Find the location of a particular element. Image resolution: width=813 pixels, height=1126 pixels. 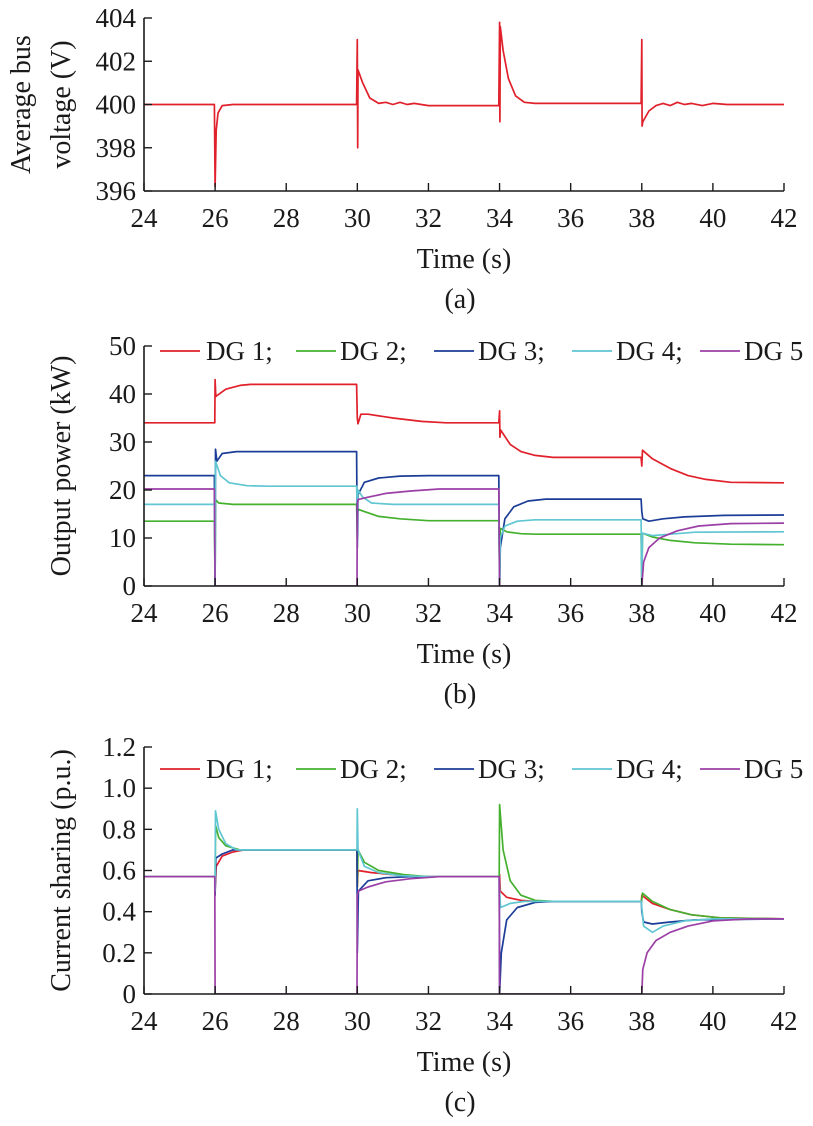

y-tick-label: 402 is located at coordinates (116, 61).